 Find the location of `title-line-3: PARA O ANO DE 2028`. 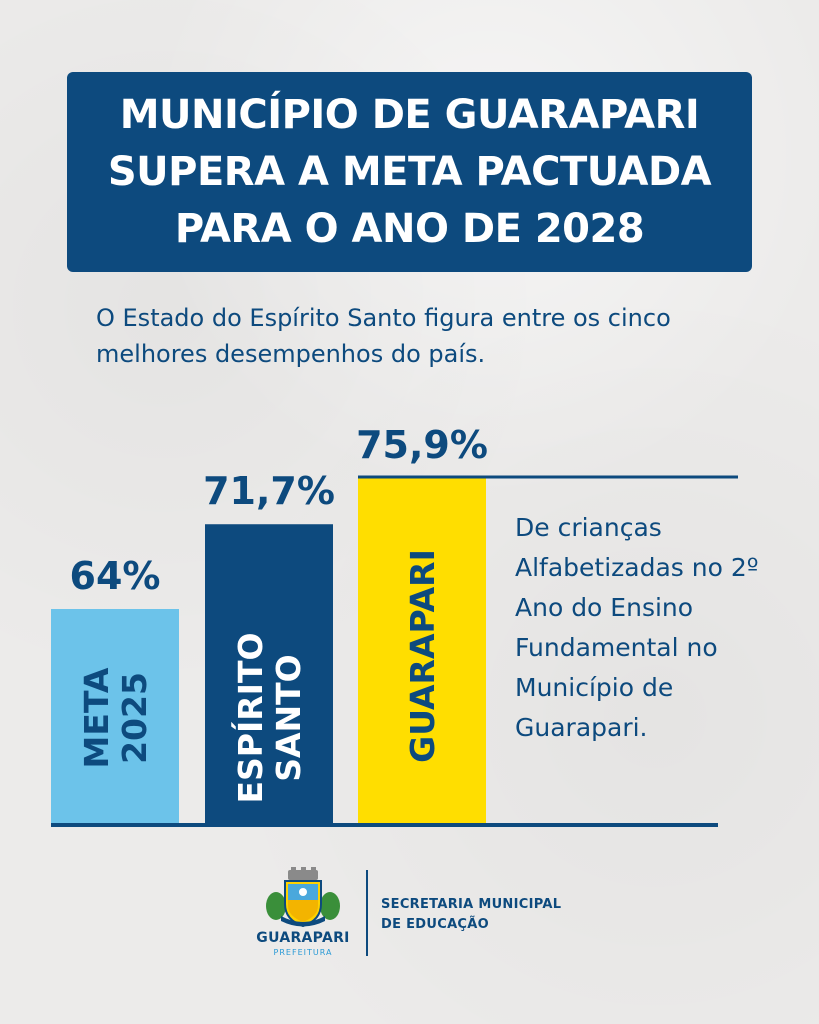

title-line-3: PARA O ANO DE 2028 is located at coordinates (409, 228).